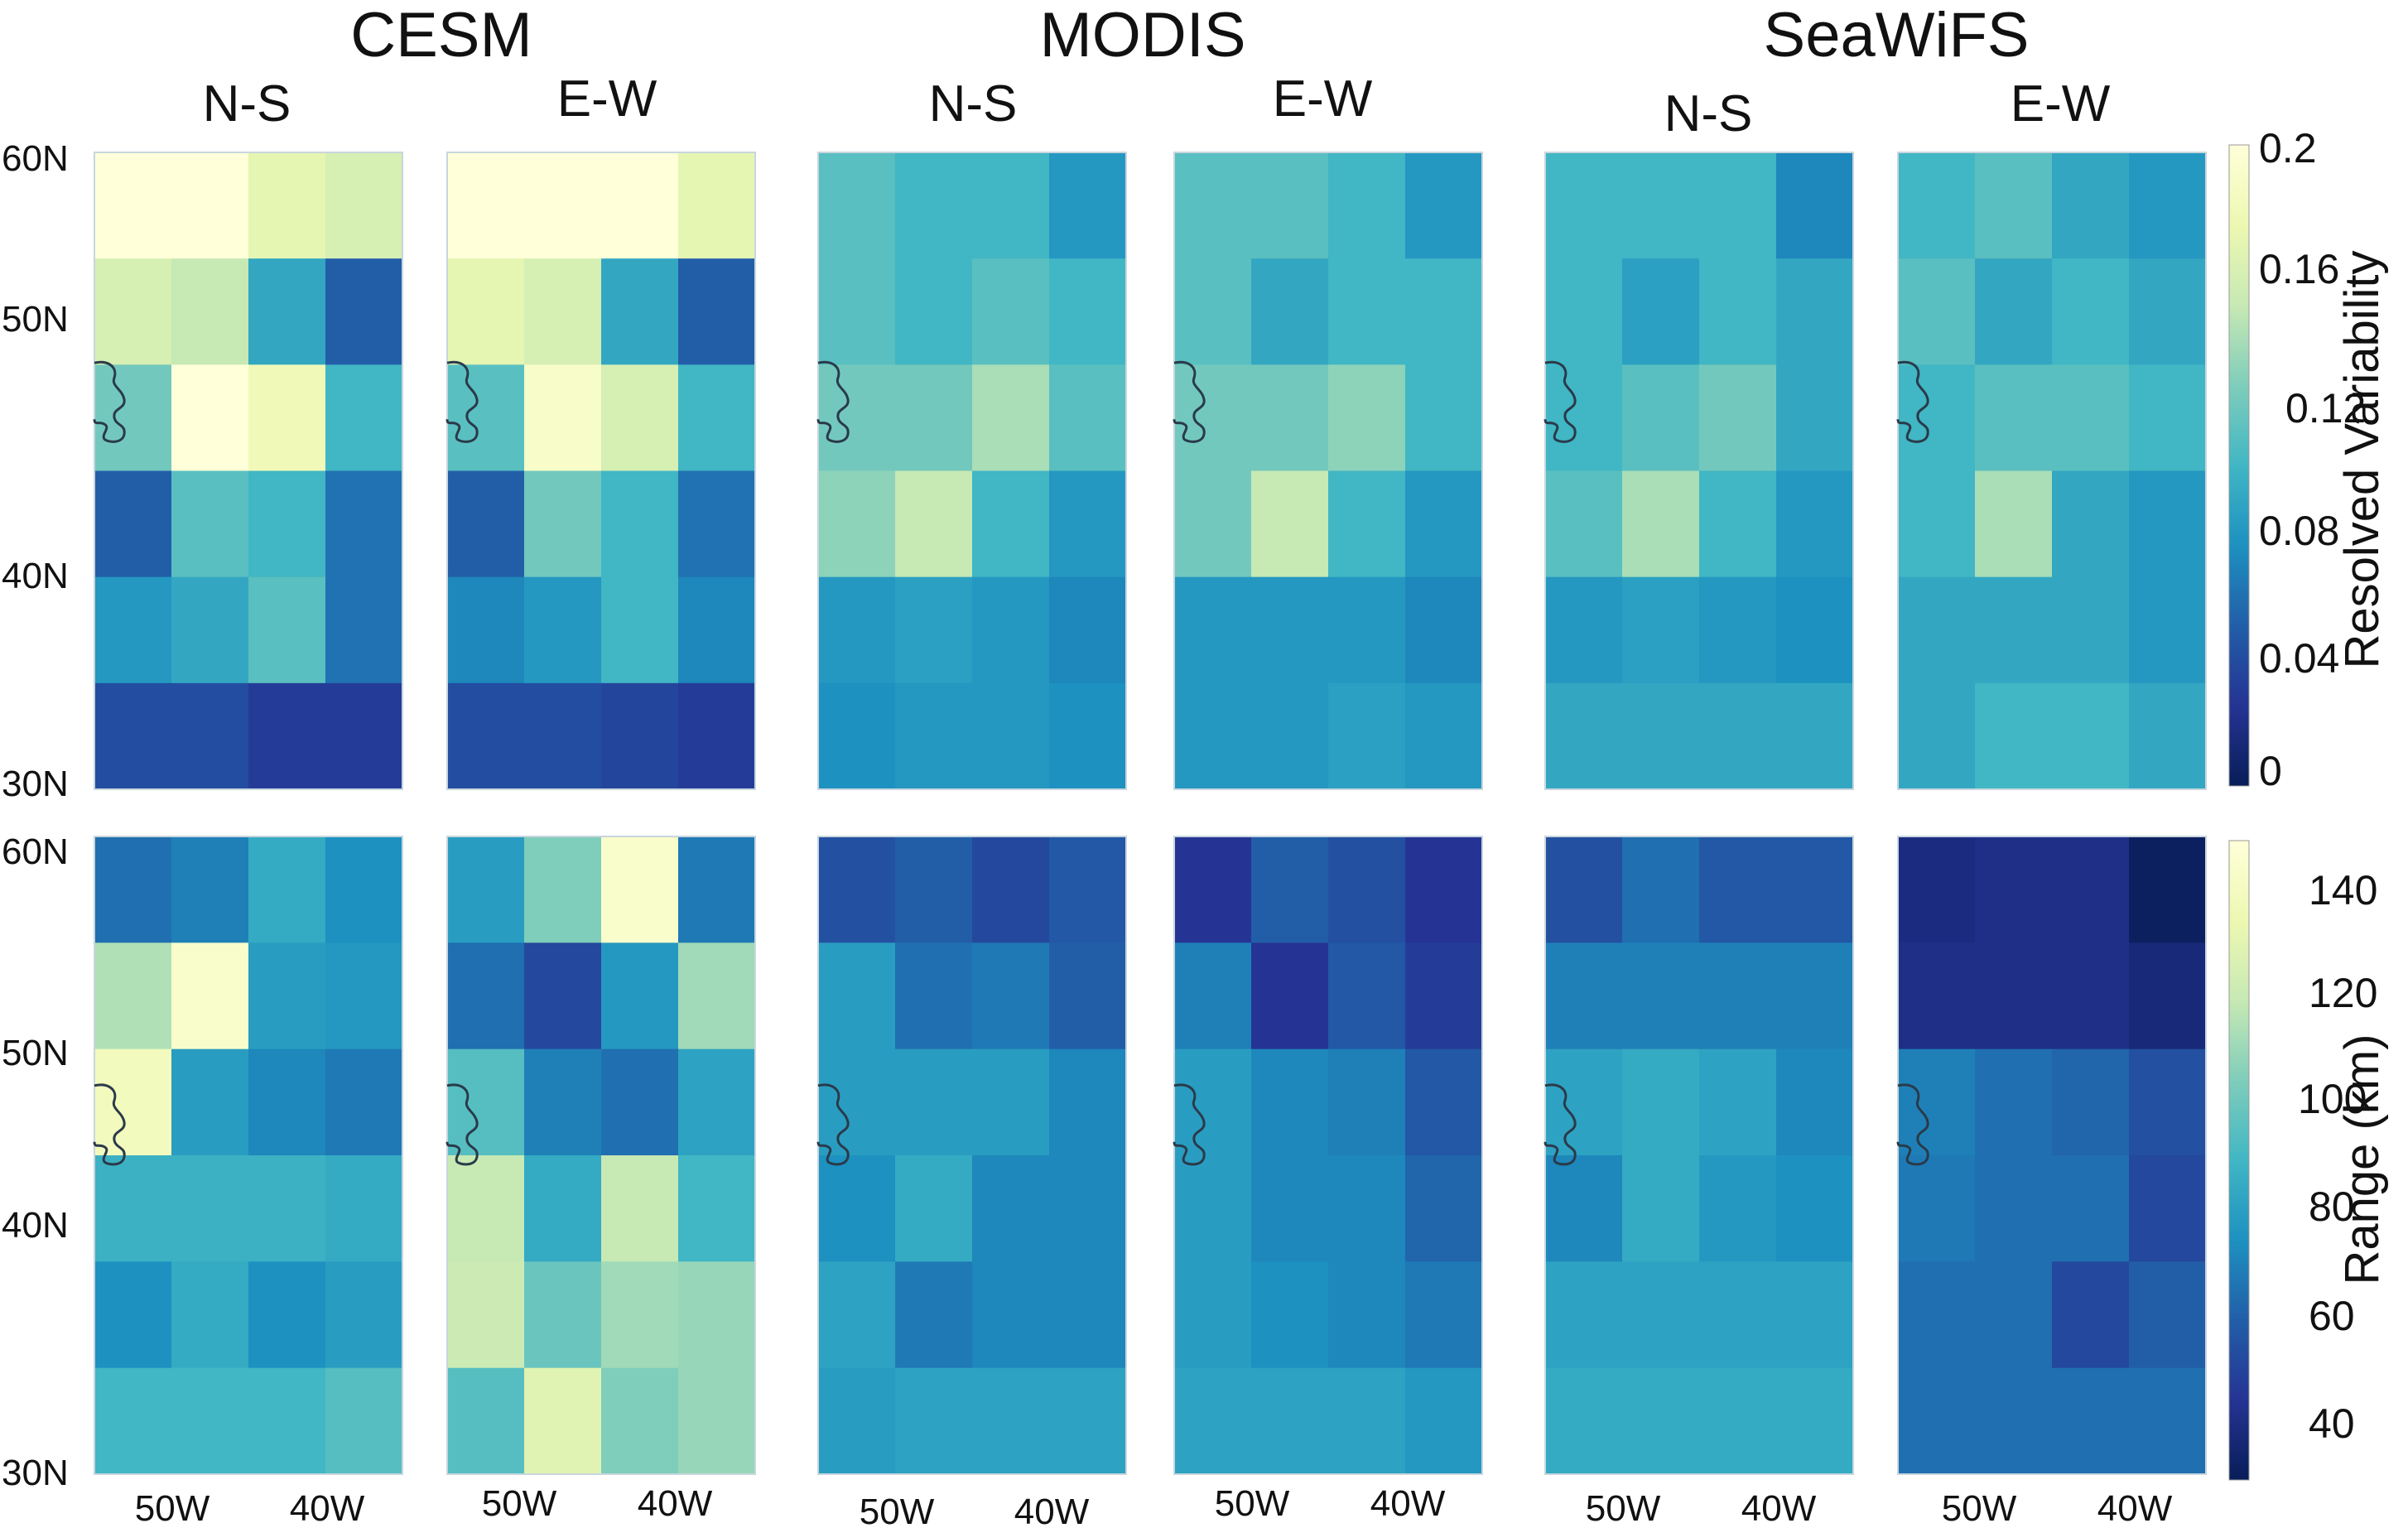  Describe the element at coordinates (1444, 1315) in the screenshot. I see `panel-bottom-modis-ew-cell-r4-c3` at that location.